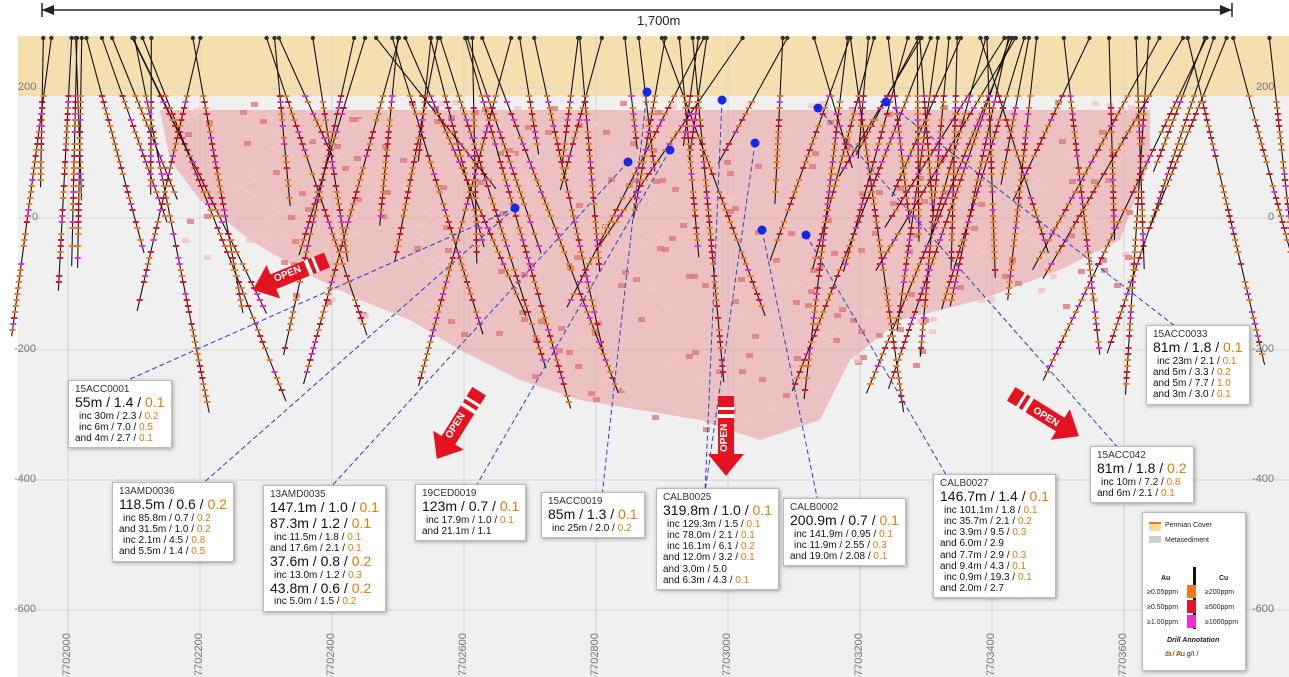 Image resolution: width=1289 pixels, height=677 pixels. I want to click on open-label: OPEN, so click(724, 437).